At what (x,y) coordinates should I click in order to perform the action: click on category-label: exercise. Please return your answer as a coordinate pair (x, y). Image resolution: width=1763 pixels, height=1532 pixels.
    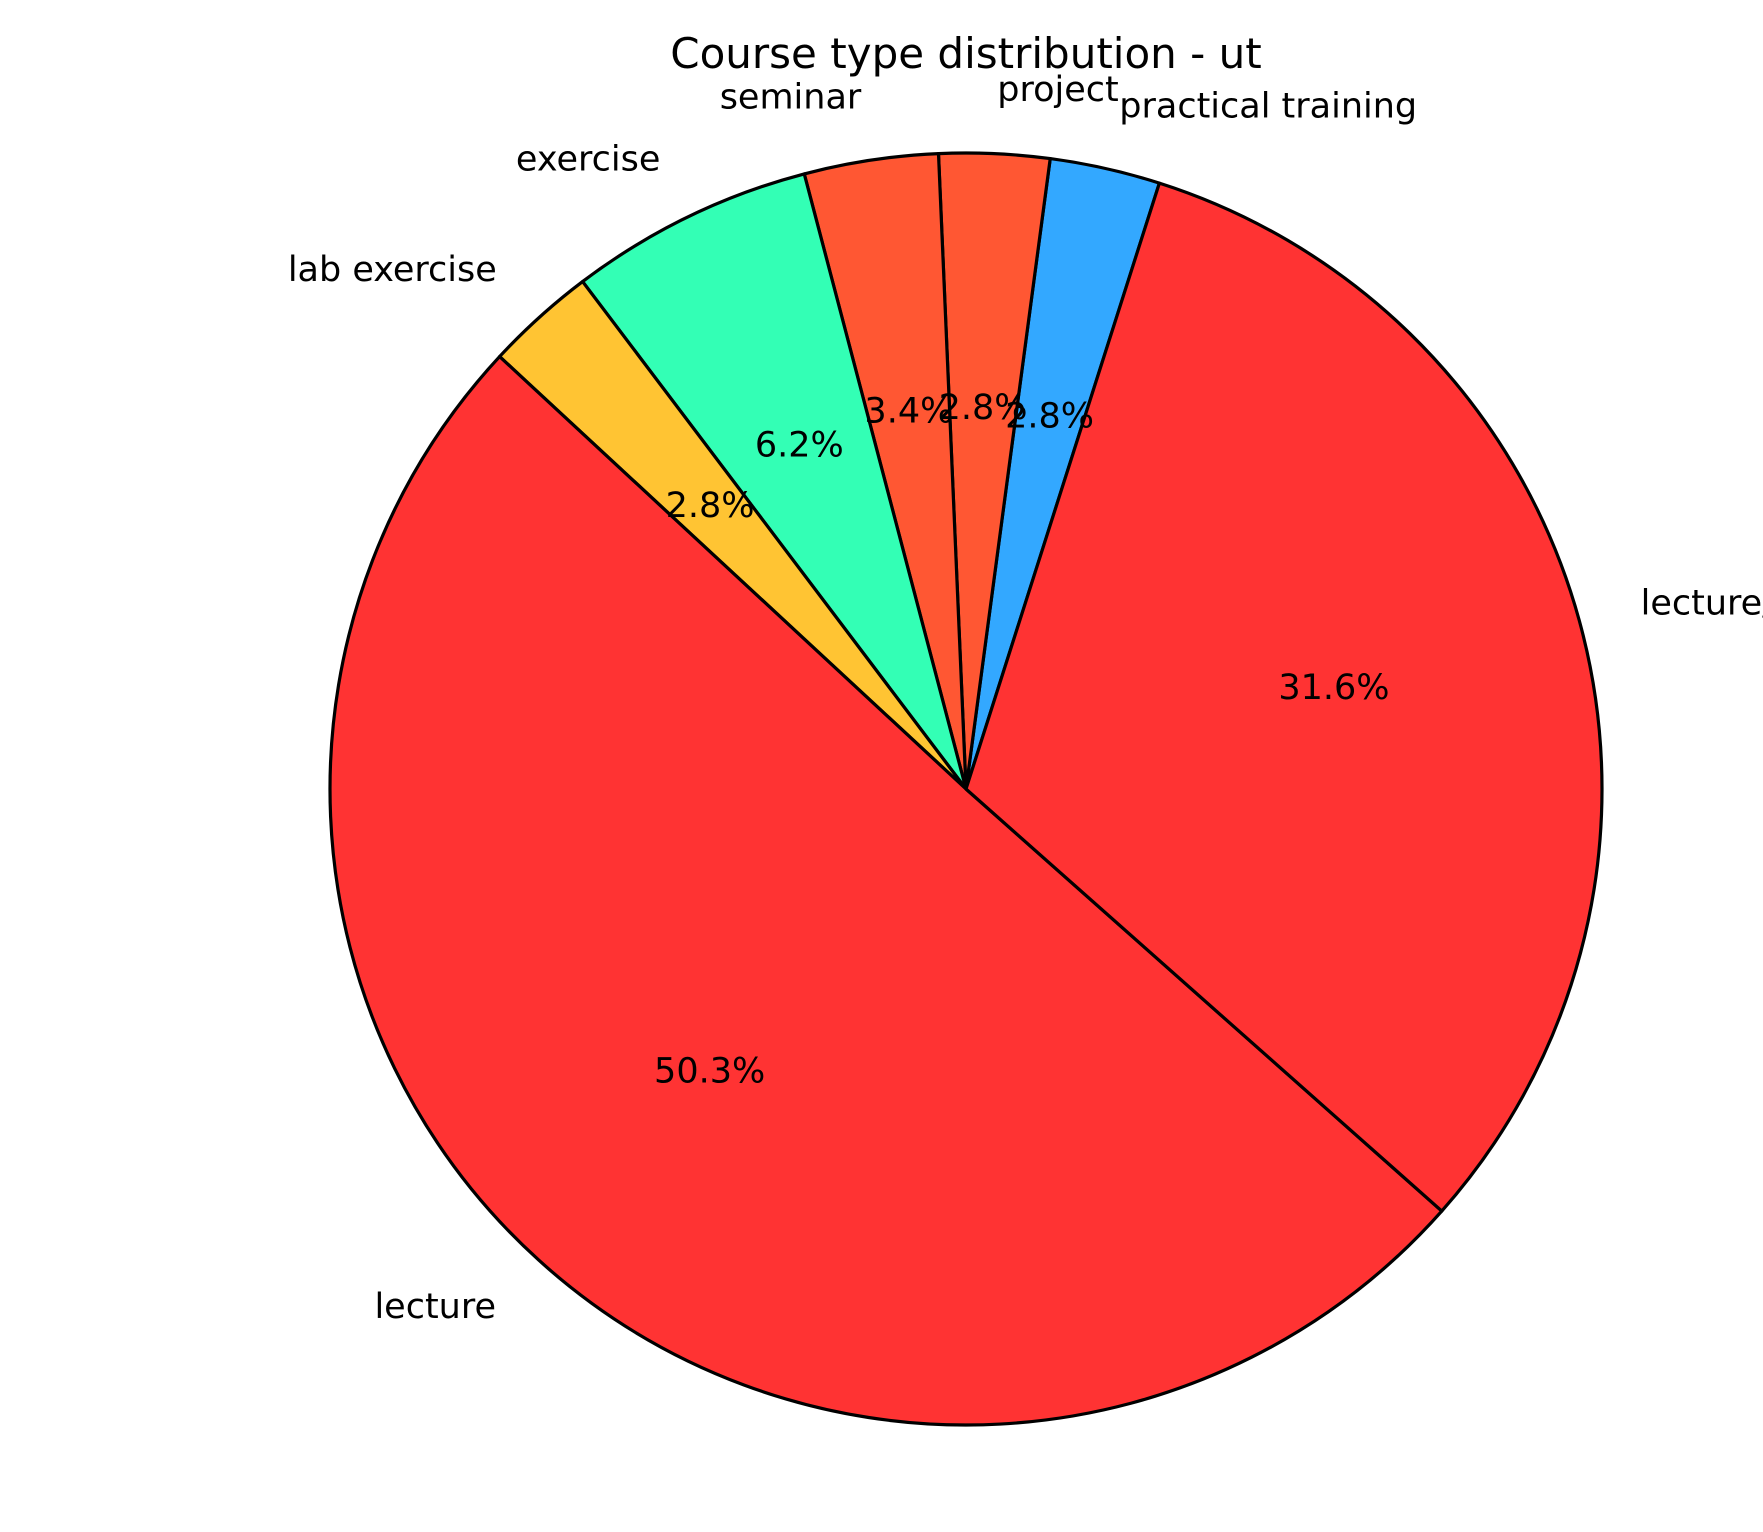
    Looking at the image, I should click on (588, 160).